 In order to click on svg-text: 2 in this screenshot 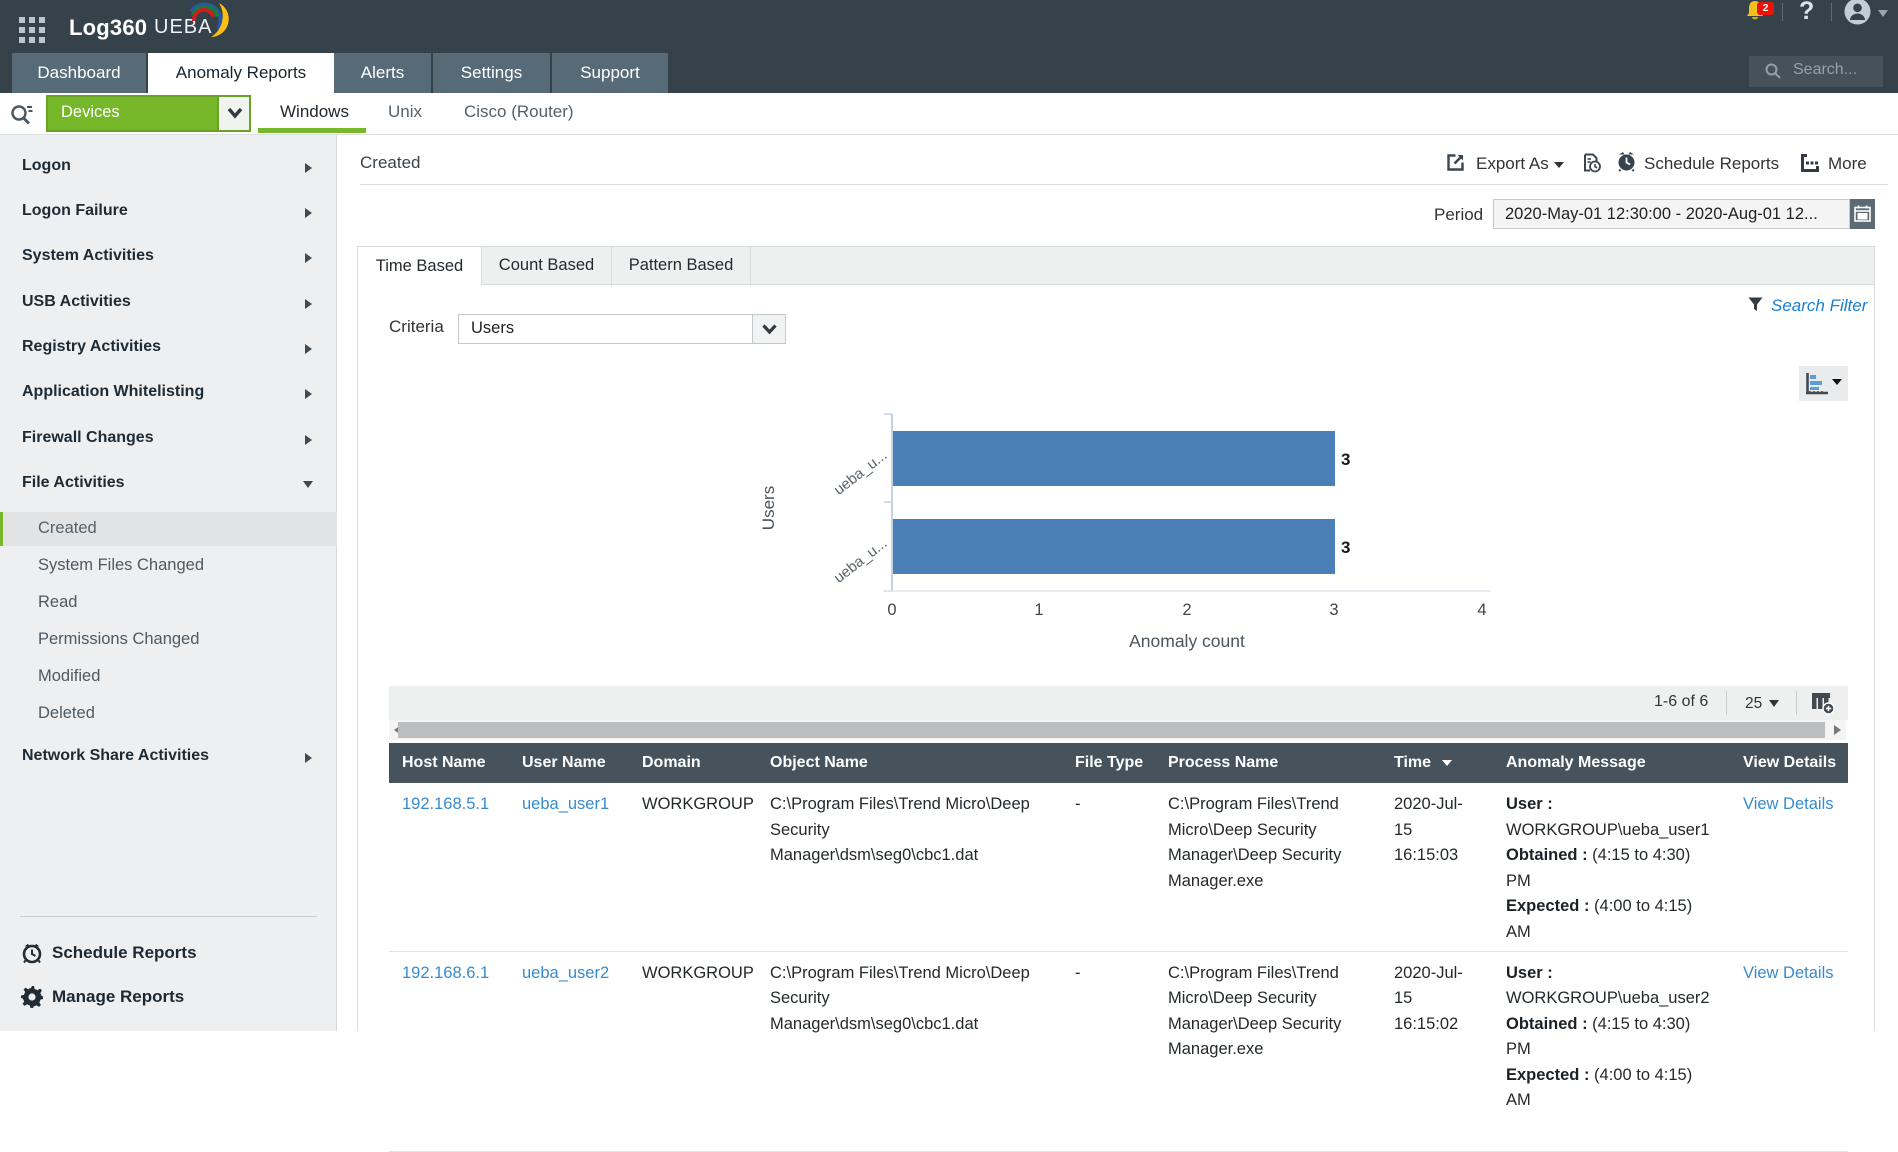, I will do `click(1186, 610)`.